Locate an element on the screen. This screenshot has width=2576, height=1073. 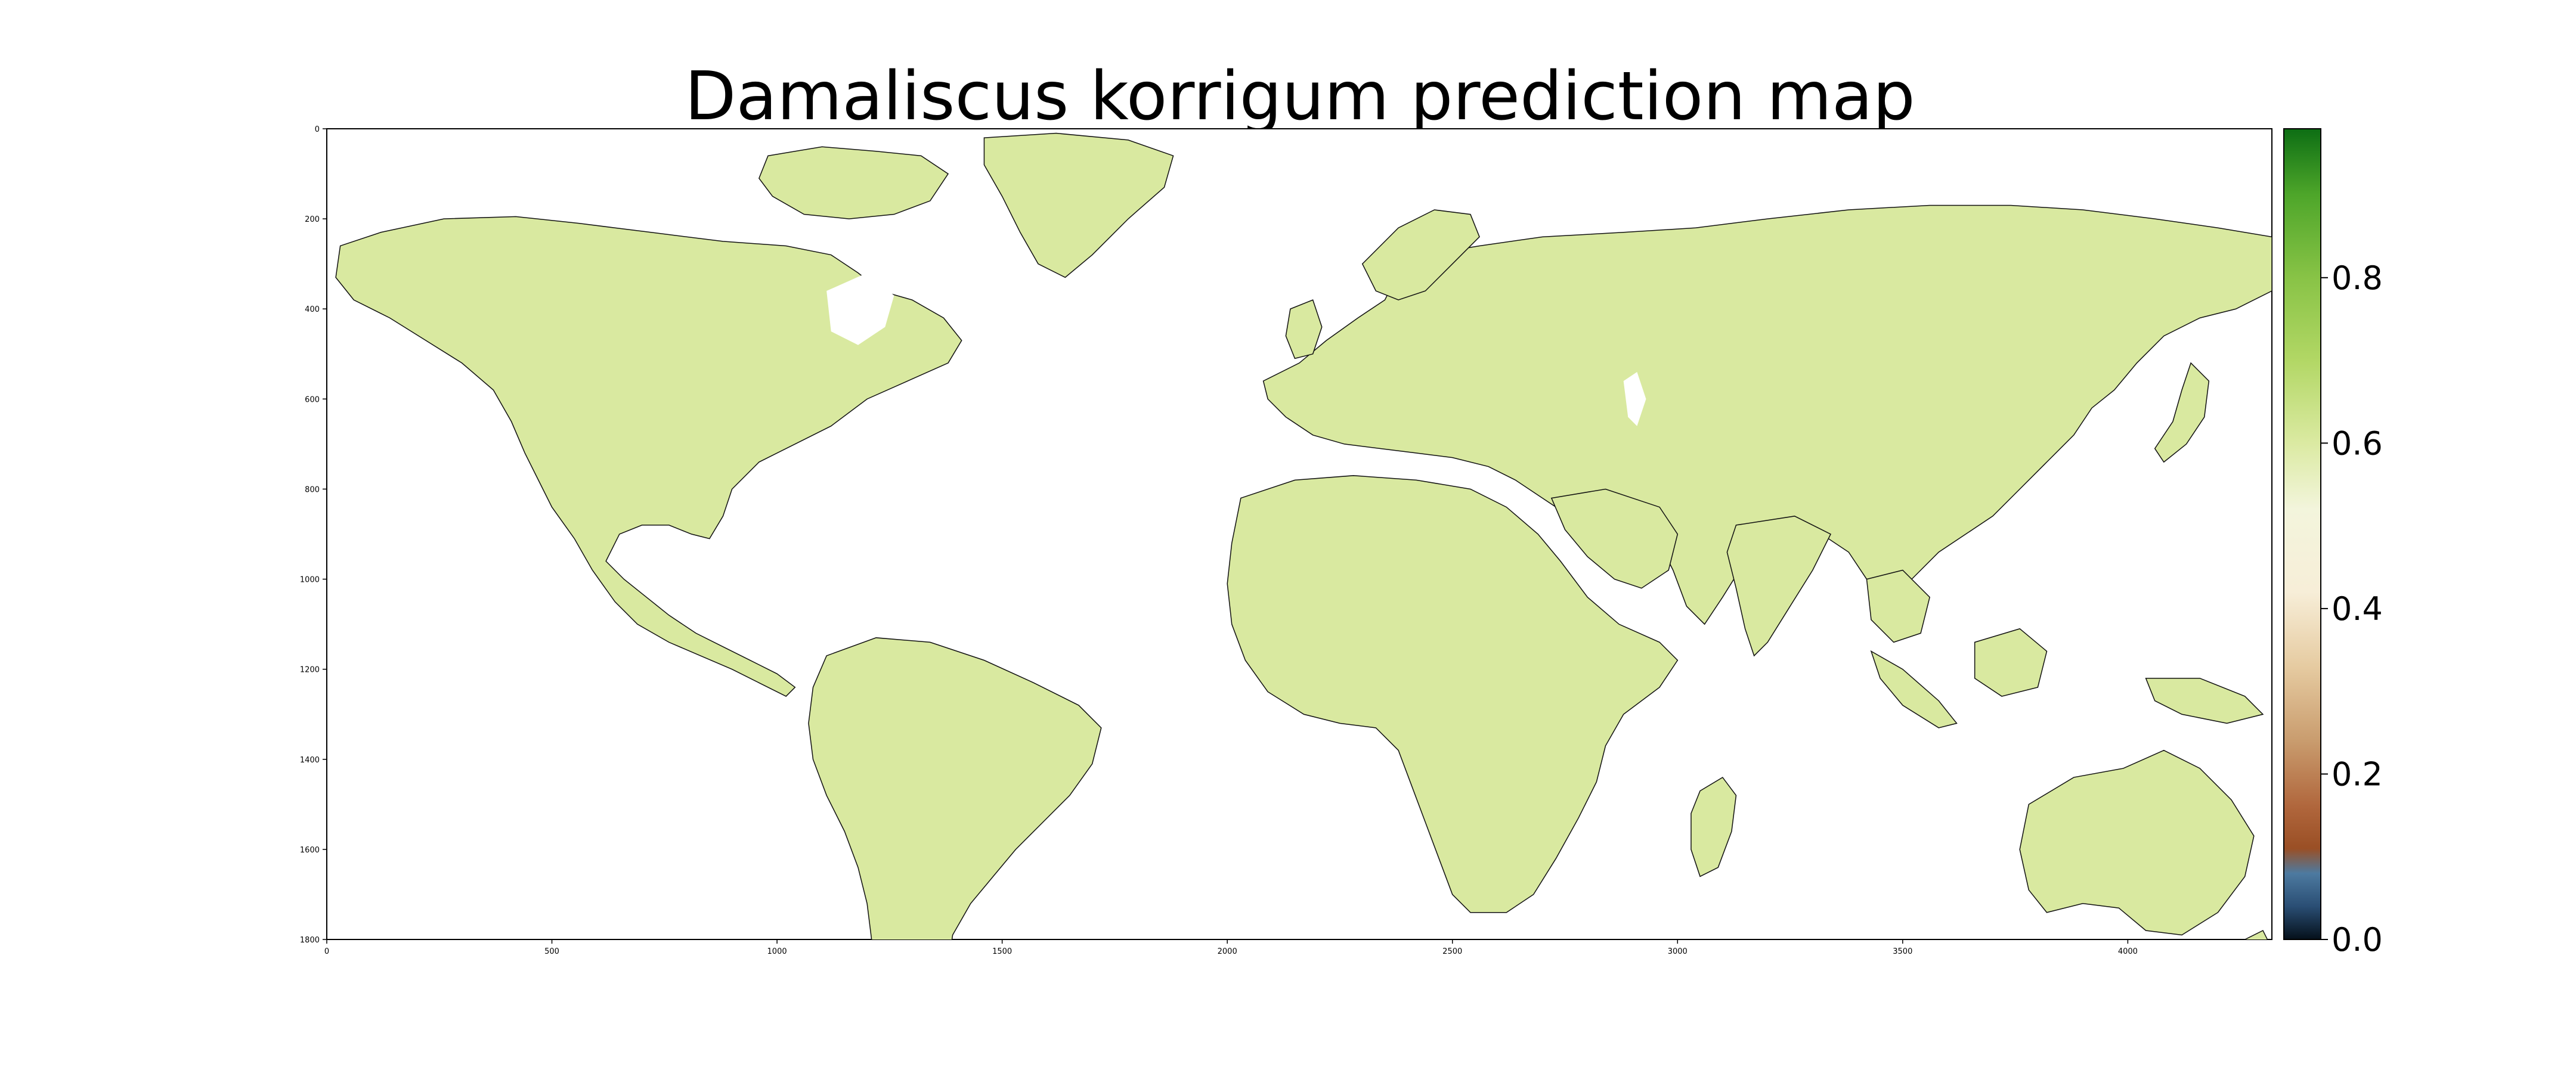
x-tick-label: 4000 is located at coordinates (2128, 951).